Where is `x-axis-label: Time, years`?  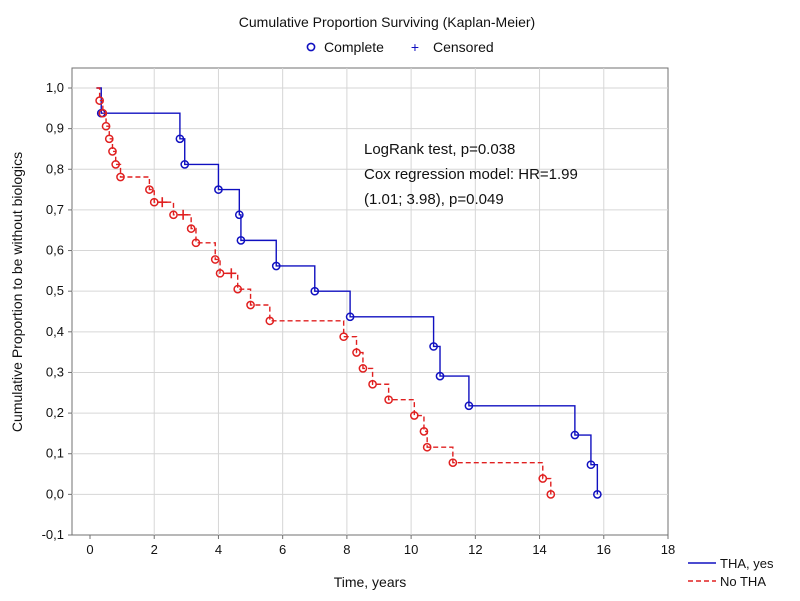 x-axis-label: Time, years is located at coordinates (370, 582).